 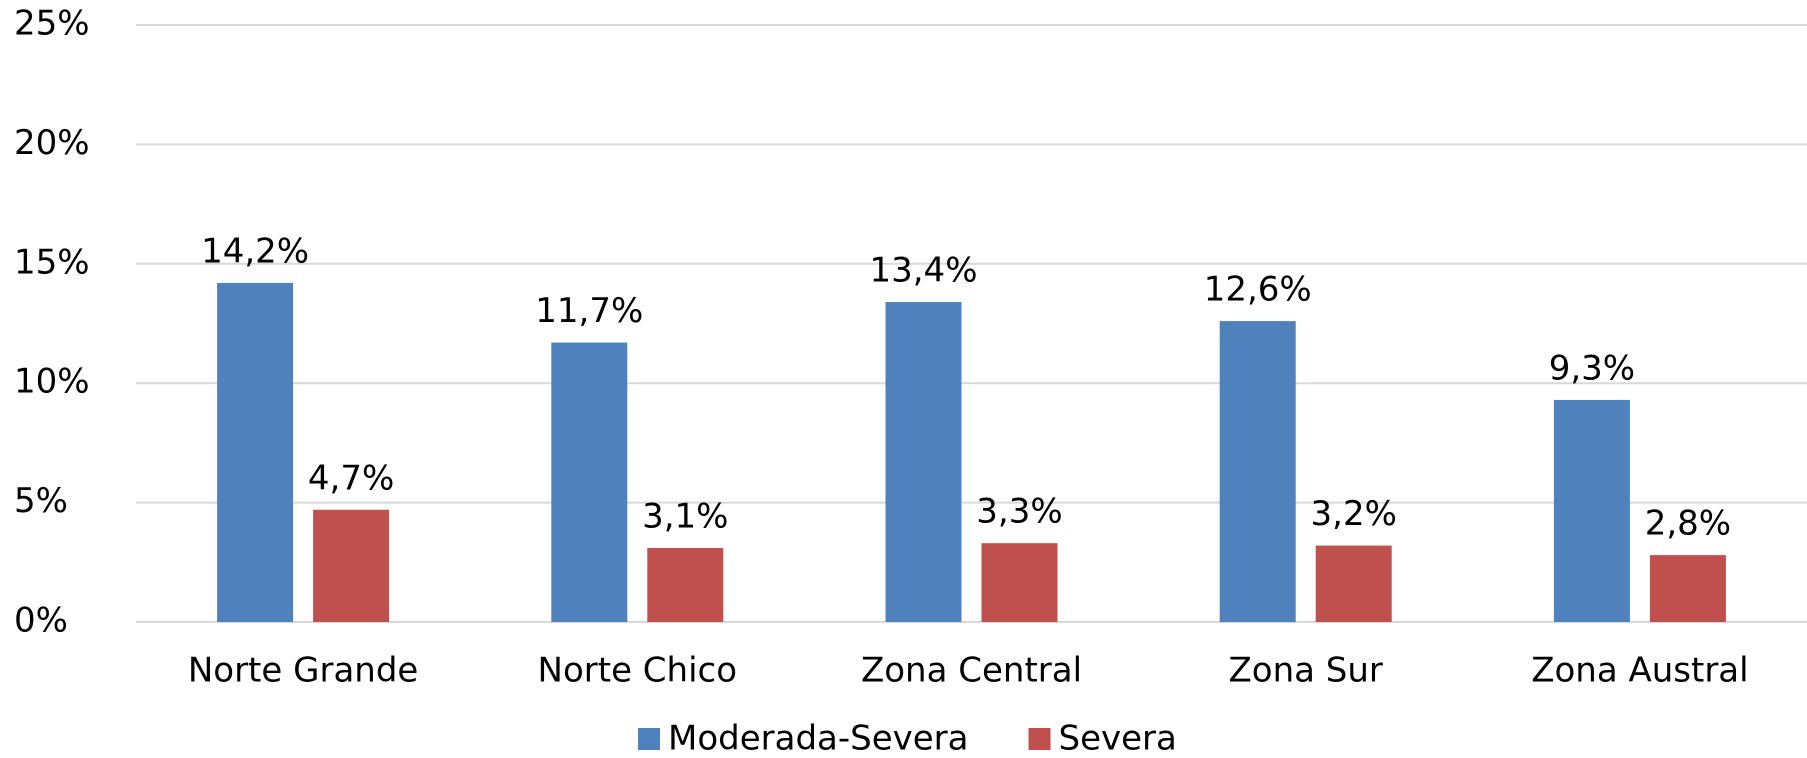 What do you see at coordinates (1639, 671) in the screenshot?
I see `x-tick-label: Zona Austral` at bounding box center [1639, 671].